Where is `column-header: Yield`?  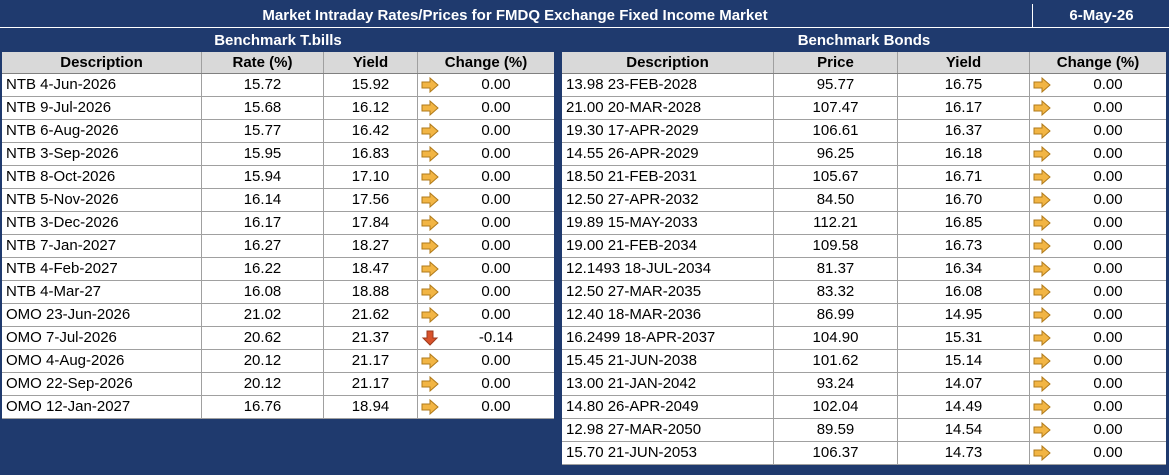
column-header: Yield is located at coordinates (964, 62).